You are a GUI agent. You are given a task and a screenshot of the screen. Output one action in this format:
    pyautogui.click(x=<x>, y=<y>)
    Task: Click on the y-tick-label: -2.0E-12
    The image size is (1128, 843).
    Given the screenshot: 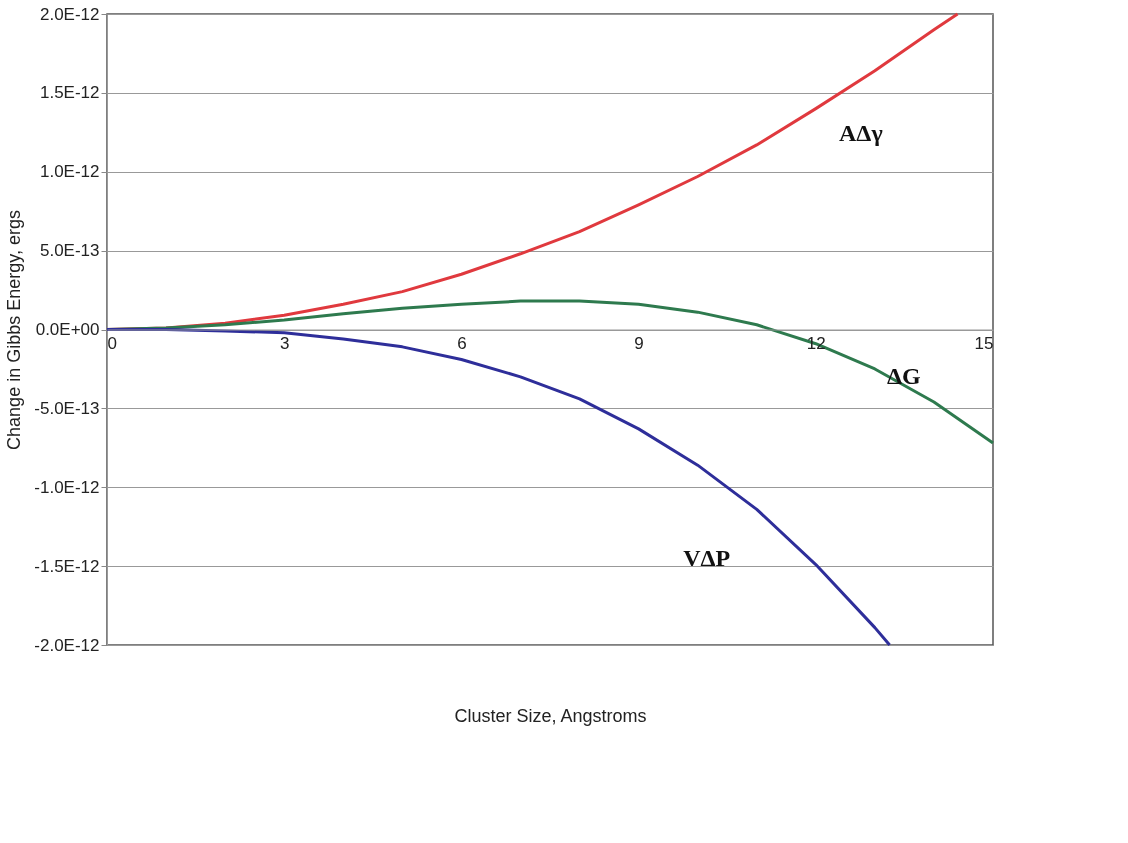 What is the action you would take?
    pyautogui.click(x=67, y=645)
    